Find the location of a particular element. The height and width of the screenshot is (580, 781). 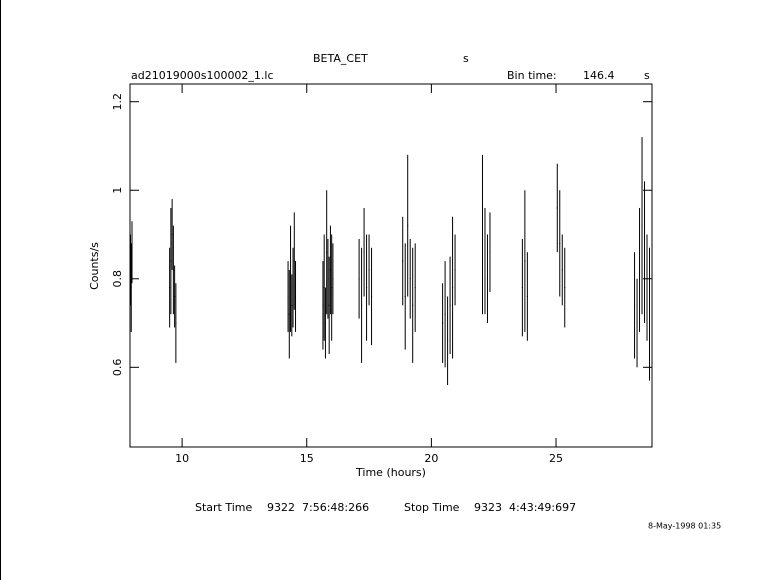

bin-time: 146.4 is located at coordinates (599, 75).